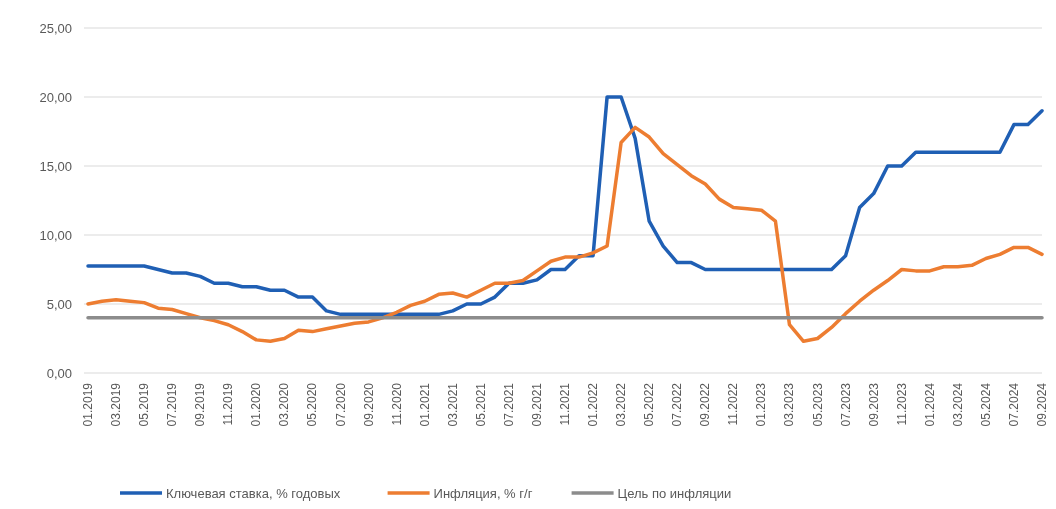  What do you see at coordinates (1013, 404) in the screenshot?
I see `x-tick-label: 07.2024` at bounding box center [1013, 404].